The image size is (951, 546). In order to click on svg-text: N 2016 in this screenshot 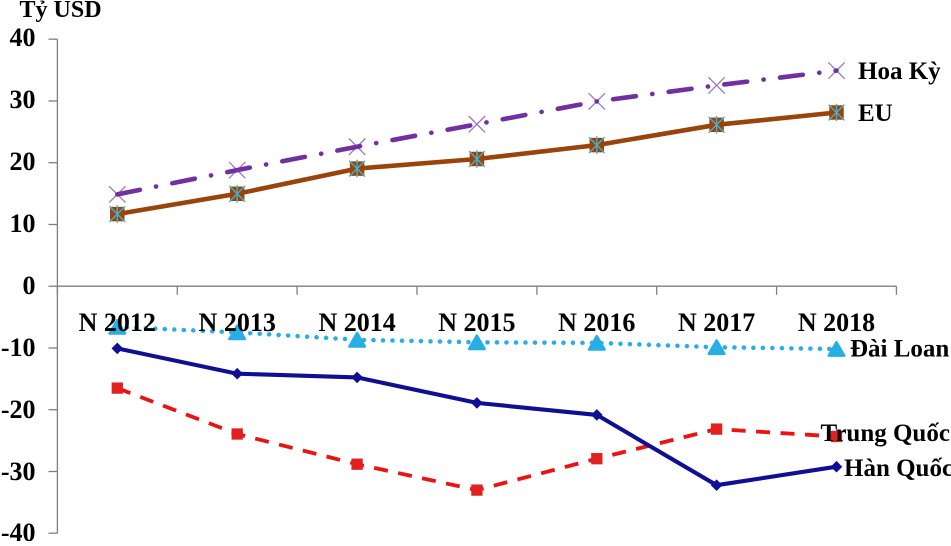, I will do `click(596, 322)`.